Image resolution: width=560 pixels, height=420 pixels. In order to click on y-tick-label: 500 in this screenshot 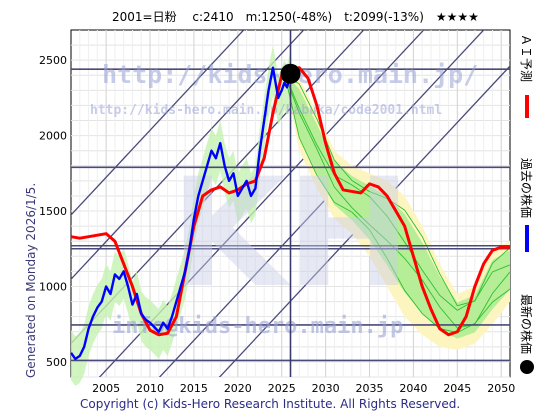, I will do `click(56, 362)`.